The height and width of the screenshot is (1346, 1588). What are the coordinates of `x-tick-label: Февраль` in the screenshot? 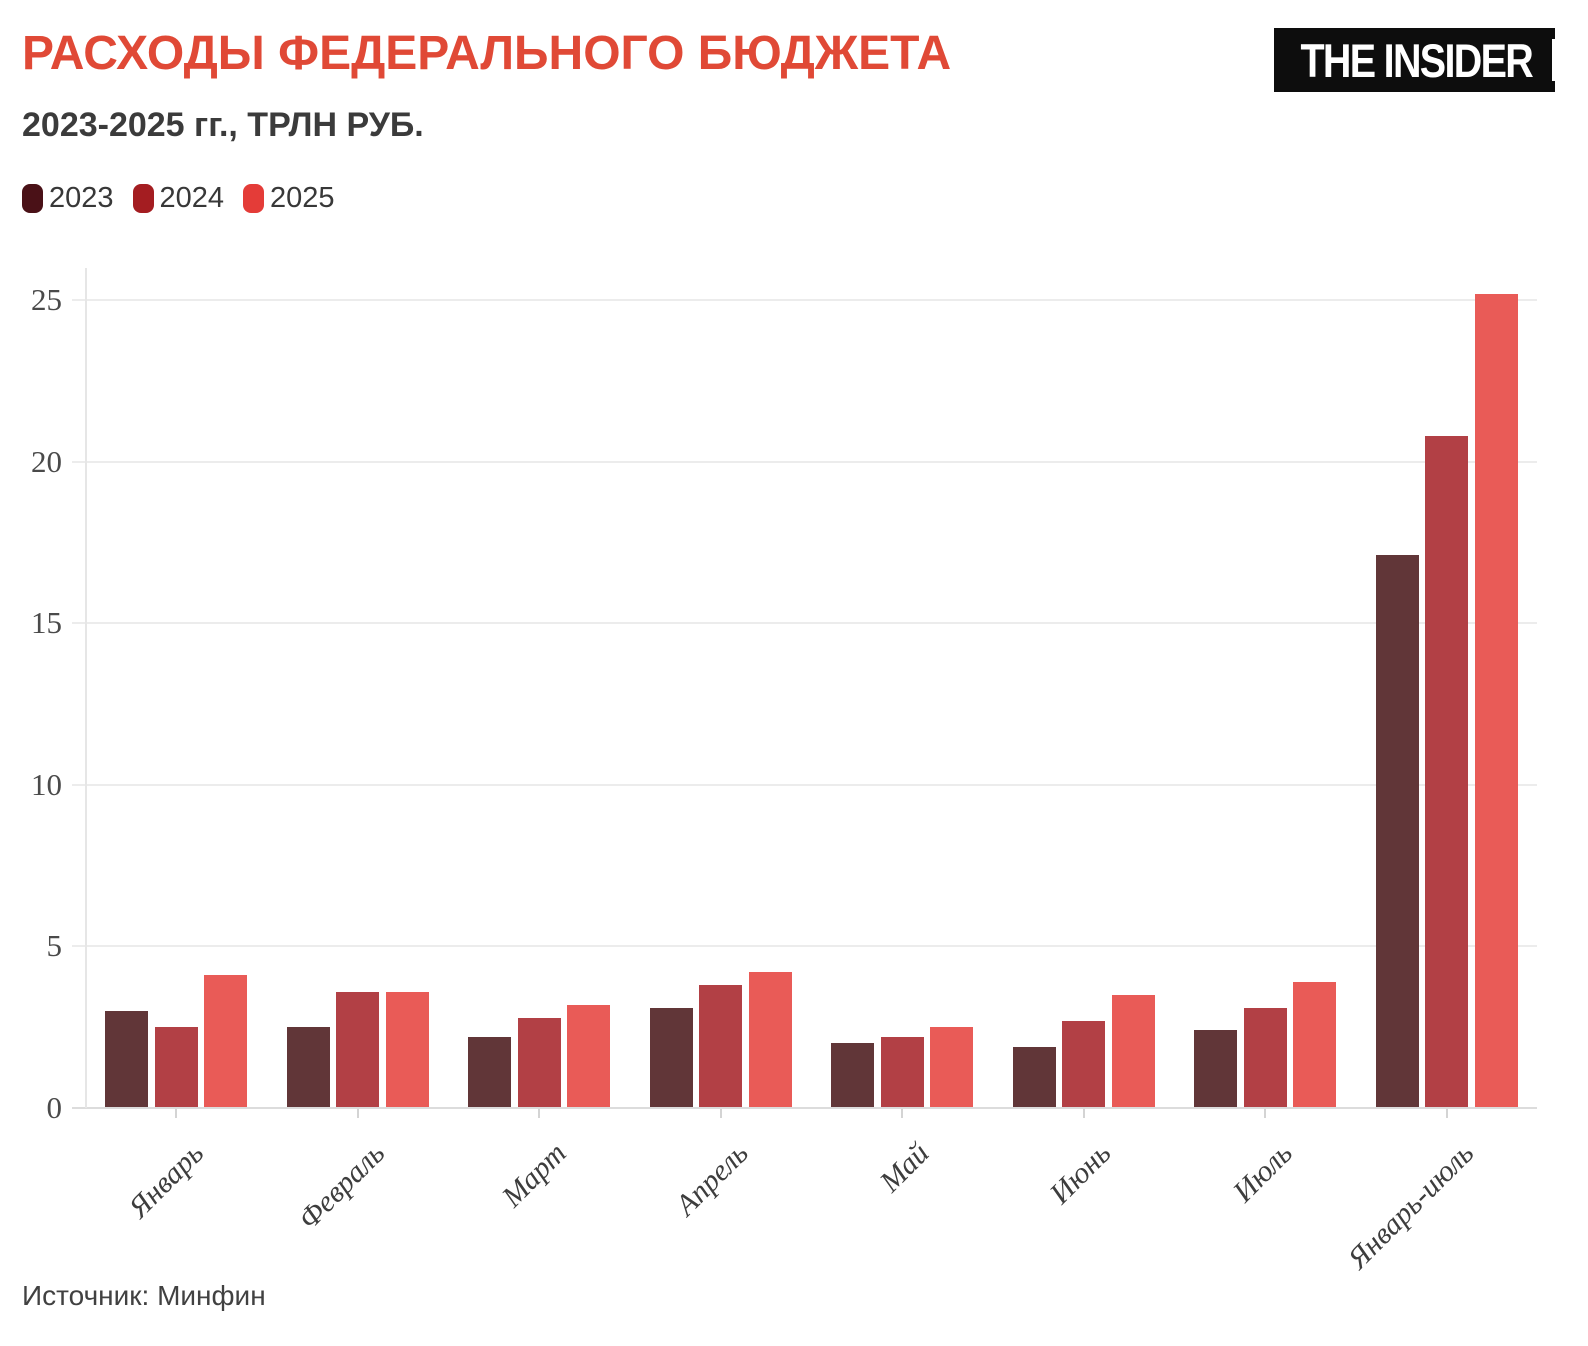 It's located at (342, 1186).